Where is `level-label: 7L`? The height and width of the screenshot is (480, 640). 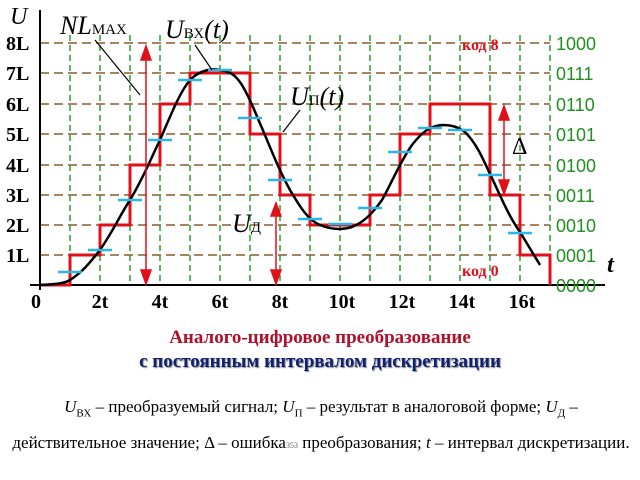
level-label: 7L is located at coordinates (17, 74).